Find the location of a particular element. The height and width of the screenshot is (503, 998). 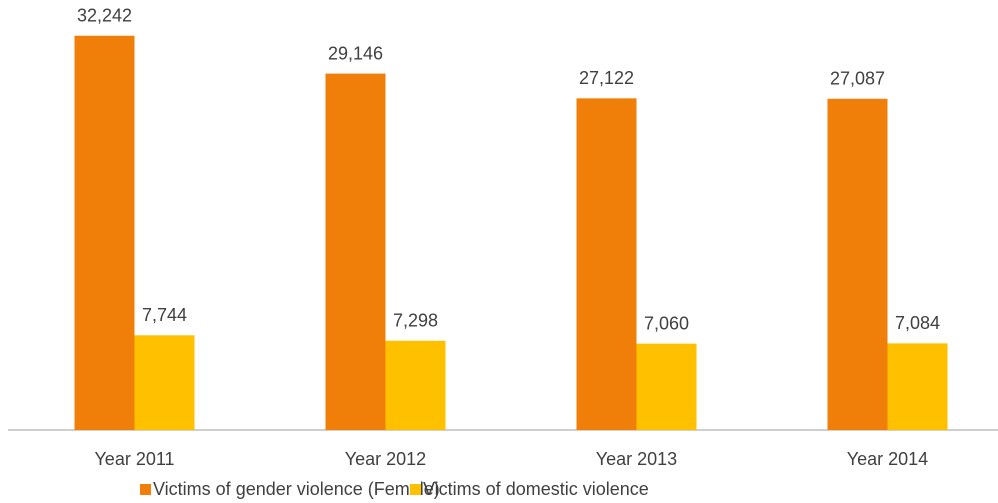

data-label: 27,087 is located at coordinates (857, 79).